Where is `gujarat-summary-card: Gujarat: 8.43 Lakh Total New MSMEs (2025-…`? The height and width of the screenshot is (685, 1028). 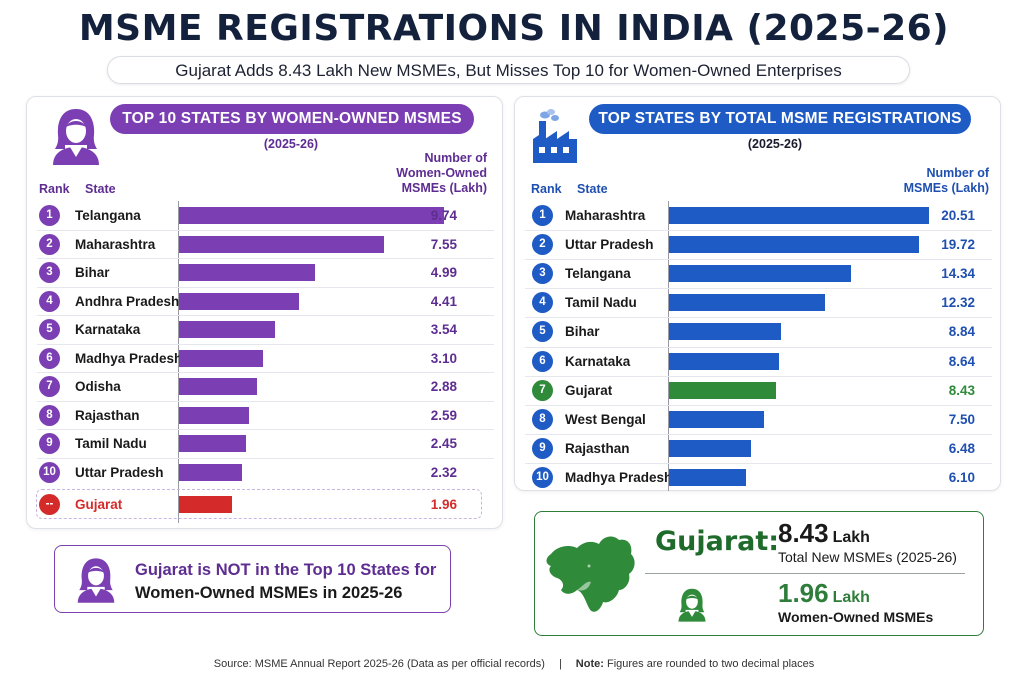
gujarat-summary-card: Gujarat: 8.43 Lakh Total New MSMEs (2025-… is located at coordinates (759, 573).